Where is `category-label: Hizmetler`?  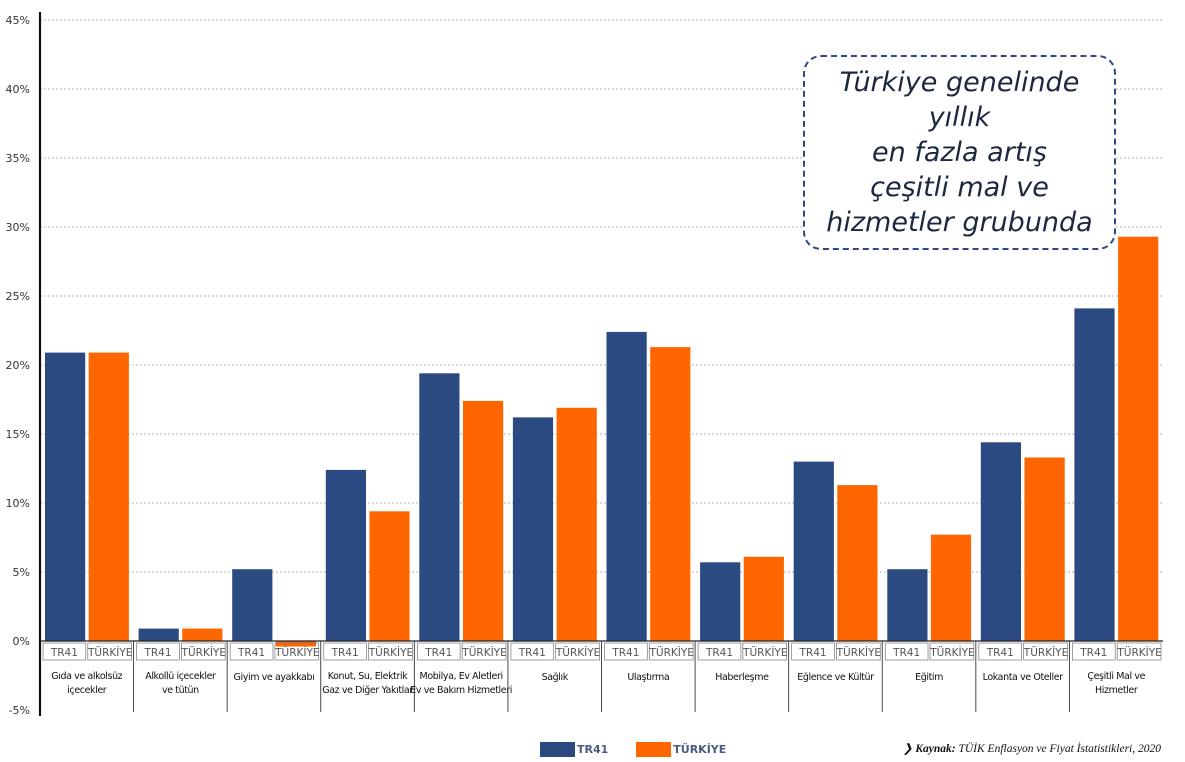 category-label: Hizmetler is located at coordinates (1116, 690).